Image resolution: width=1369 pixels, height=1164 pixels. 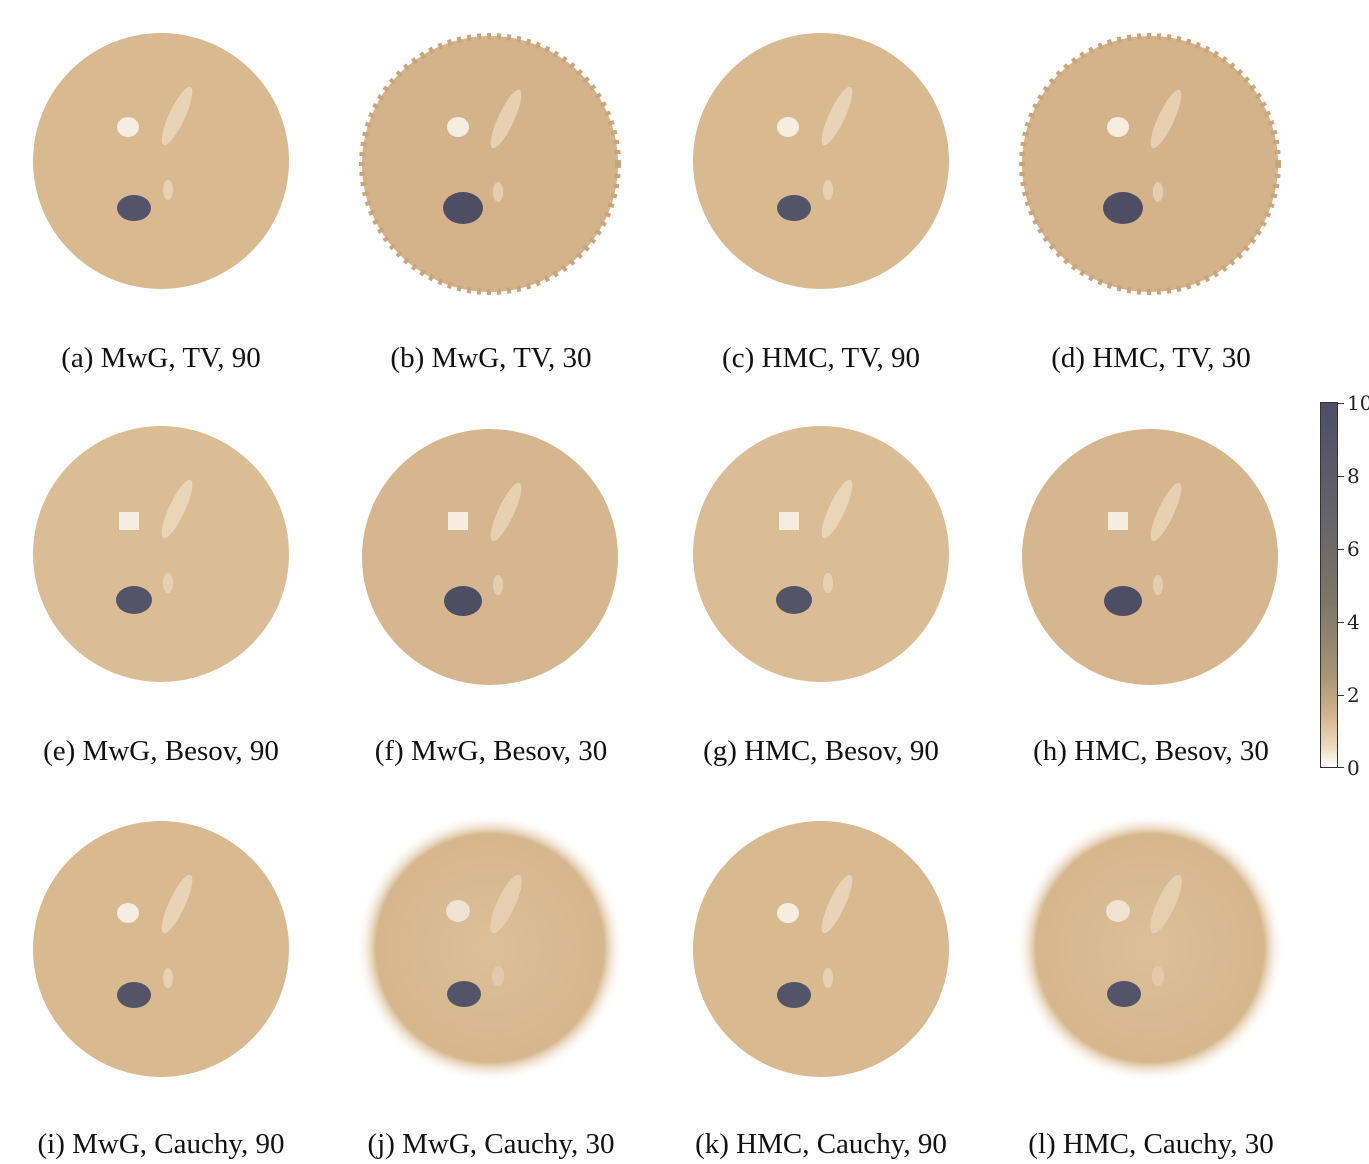 What do you see at coordinates (821, 751) in the screenshot?
I see `caption-g: (g) HMC, Besov, 90` at bounding box center [821, 751].